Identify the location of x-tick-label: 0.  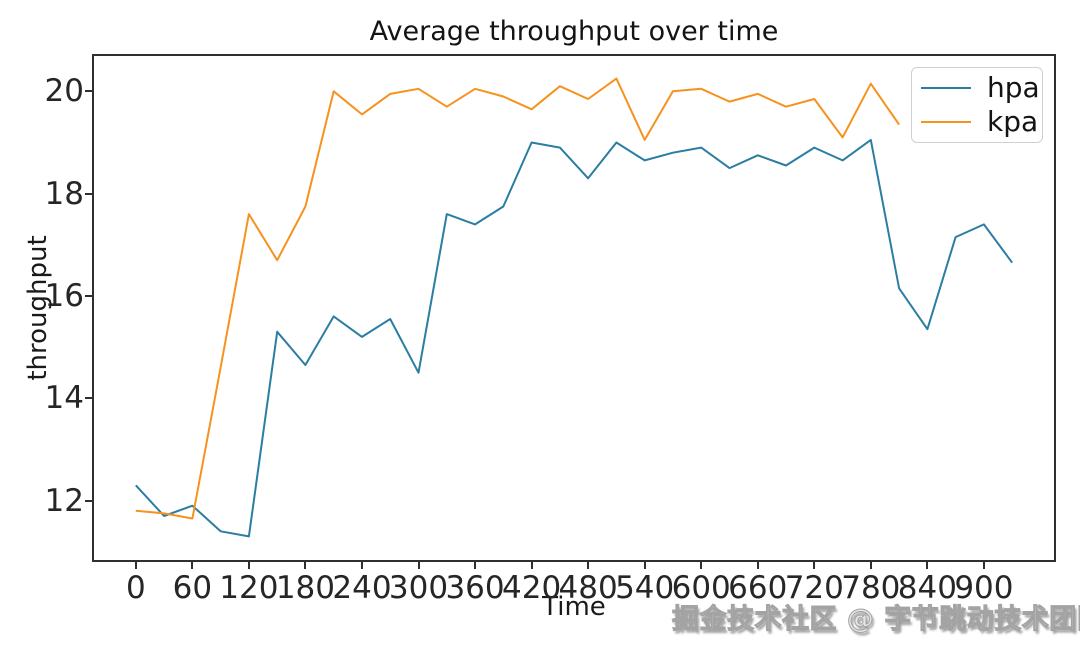
(135, 588).